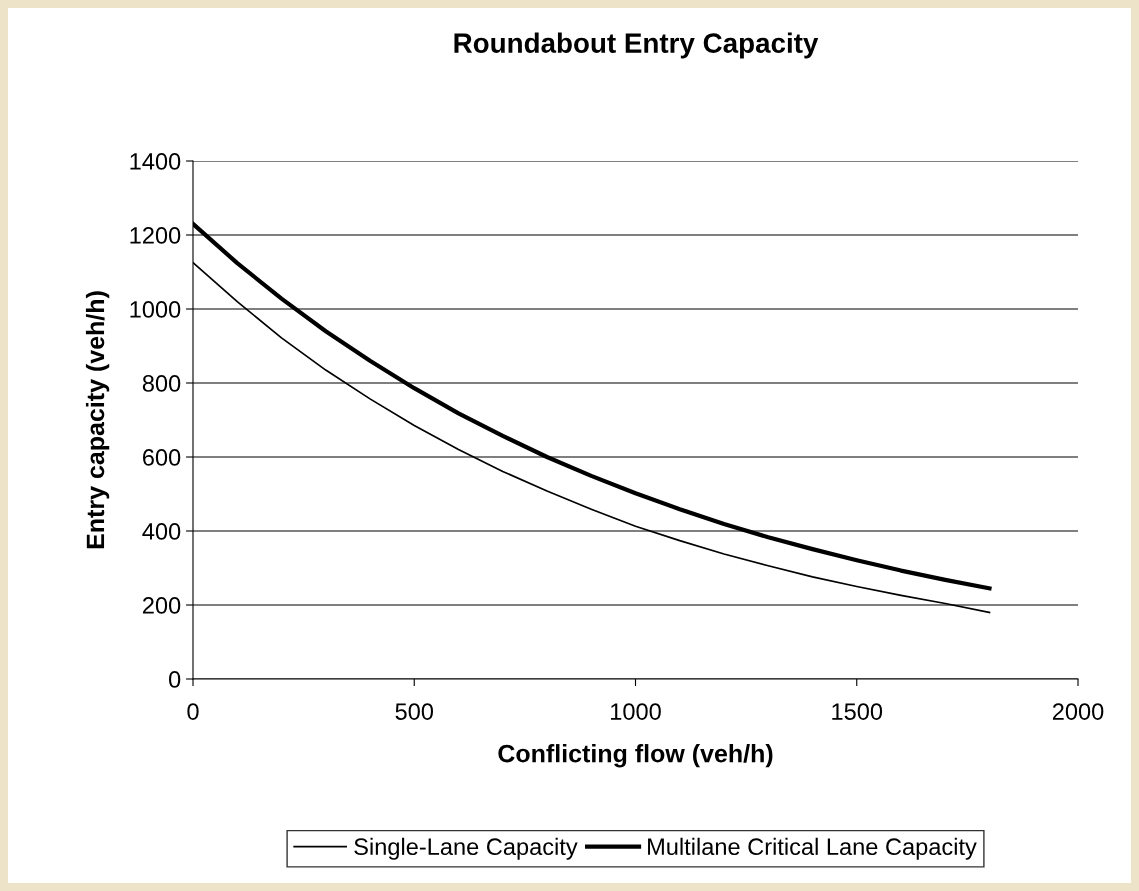 Image resolution: width=1139 pixels, height=891 pixels. What do you see at coordinates (414, 711) in the screenshot?
I see `x-tick-label: 500` at bounding box center [414, 711].